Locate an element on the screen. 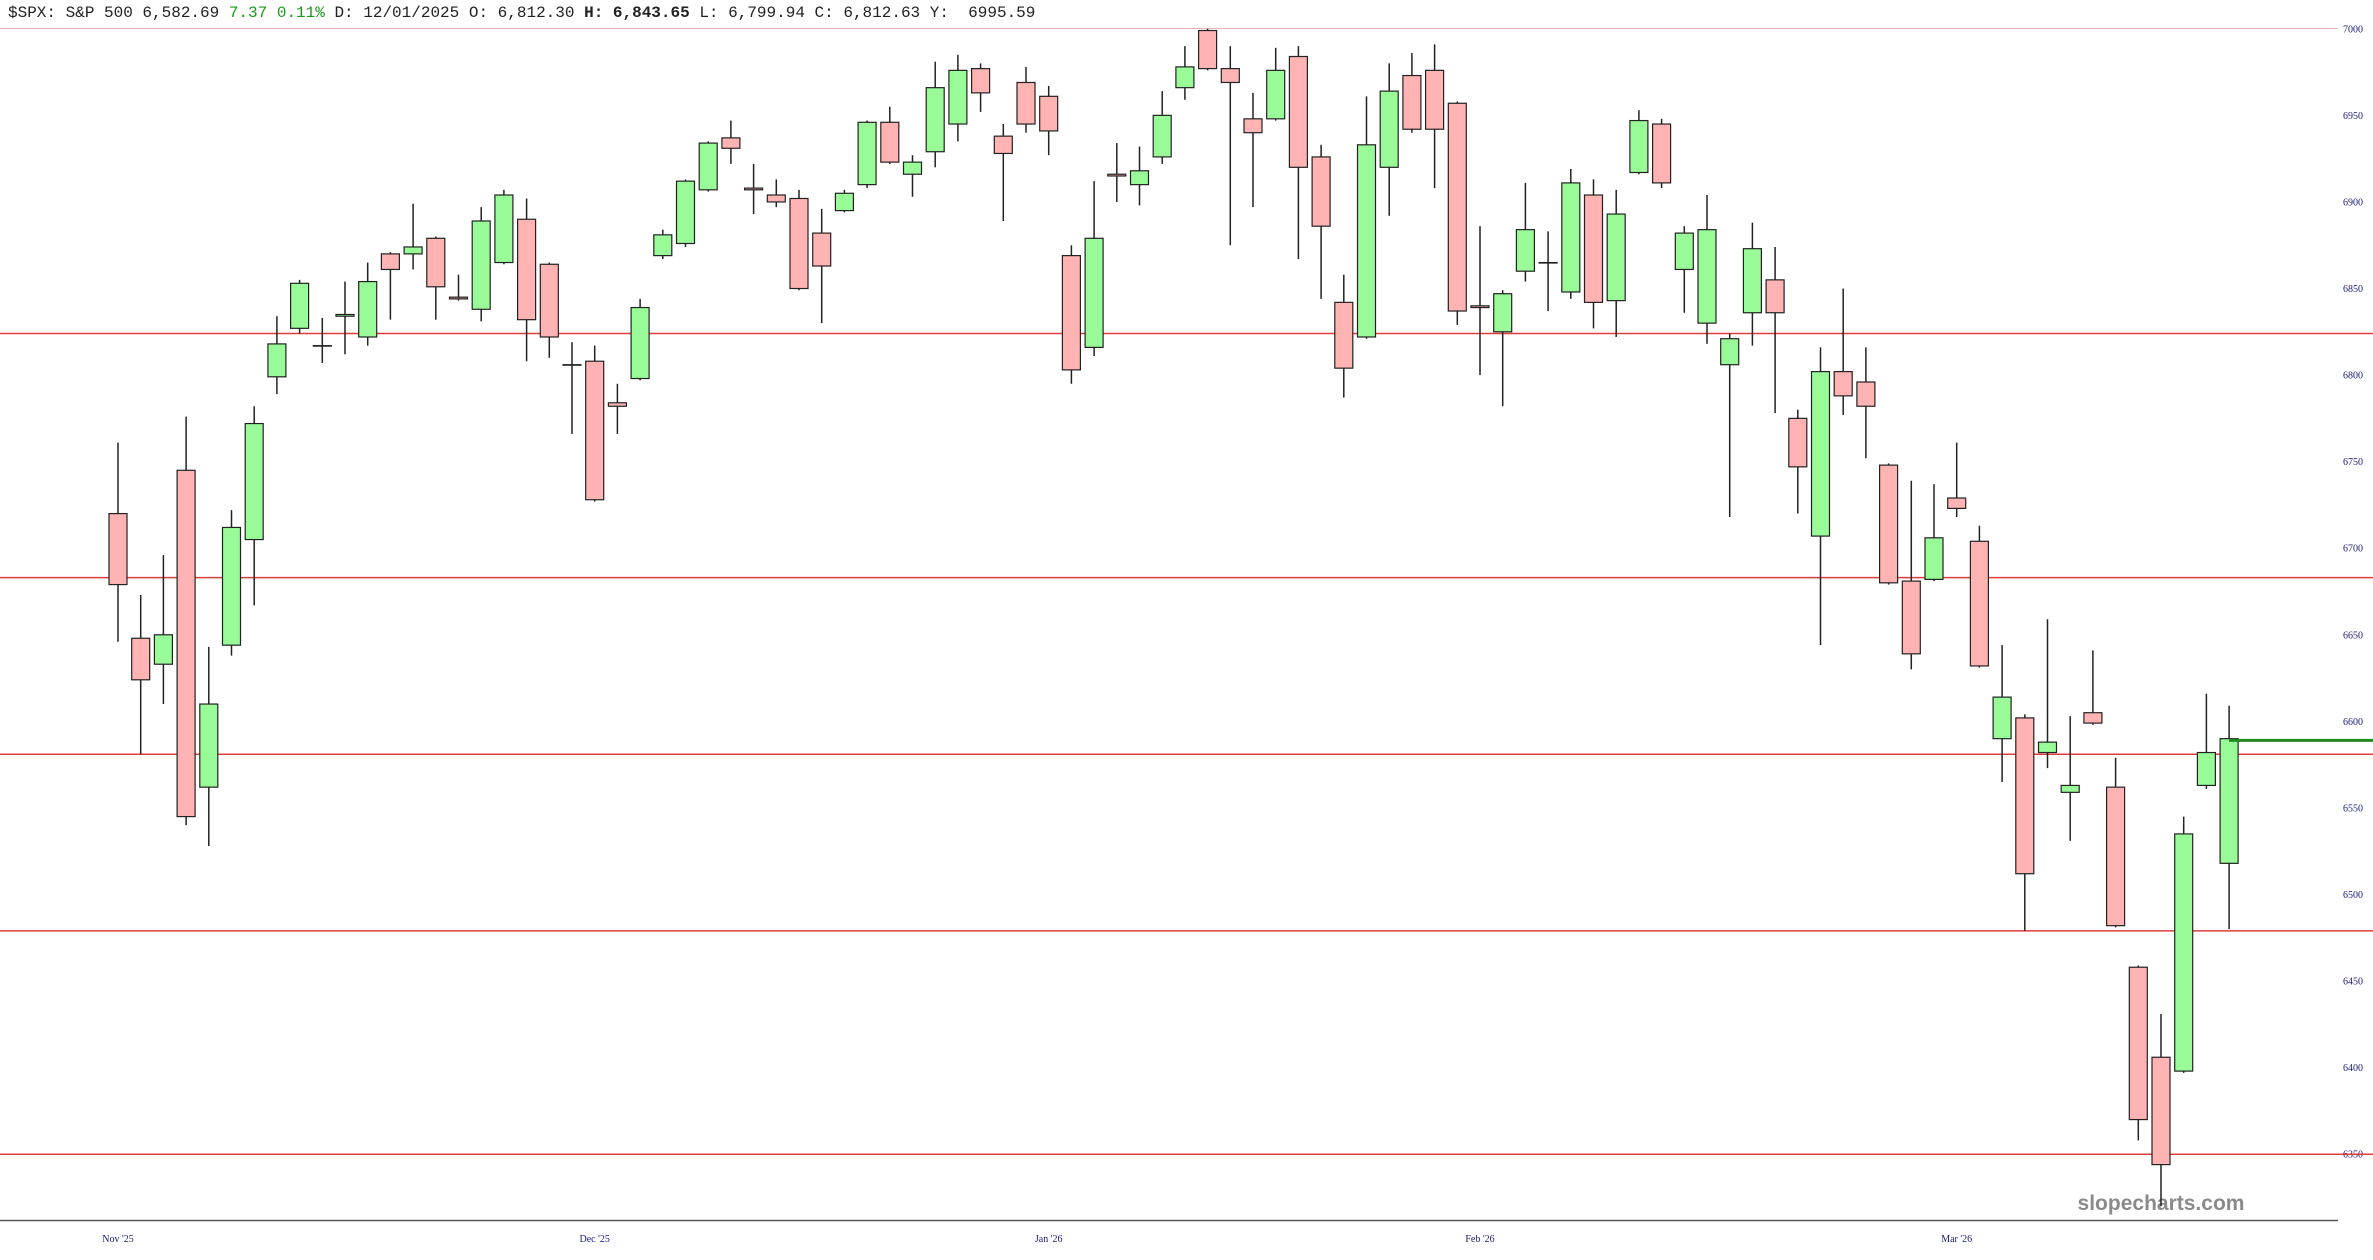 This screenshot has width=2373, height=1260. y-tick-label: 6450 is located at coordinates (2353, 982).